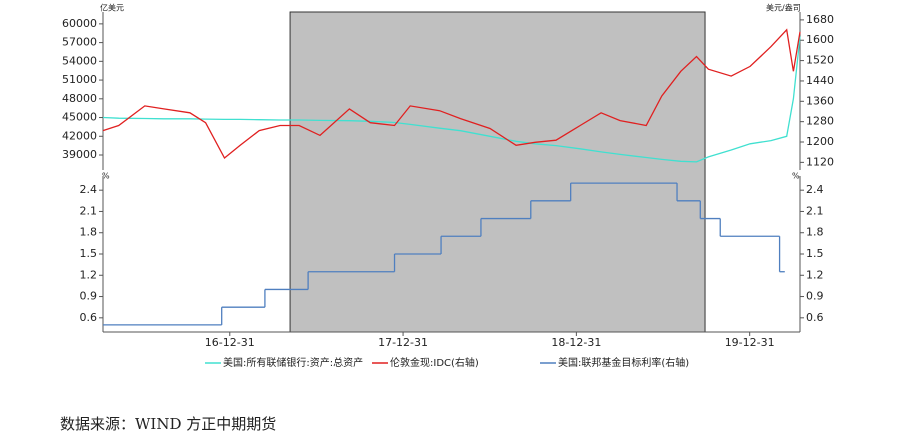 This screenshot has width=904, height=437. What do you see at coordinates (820, 39) in the screenshot?
I see `y2-tick-label: 1600` at bounding box center [820, 39].